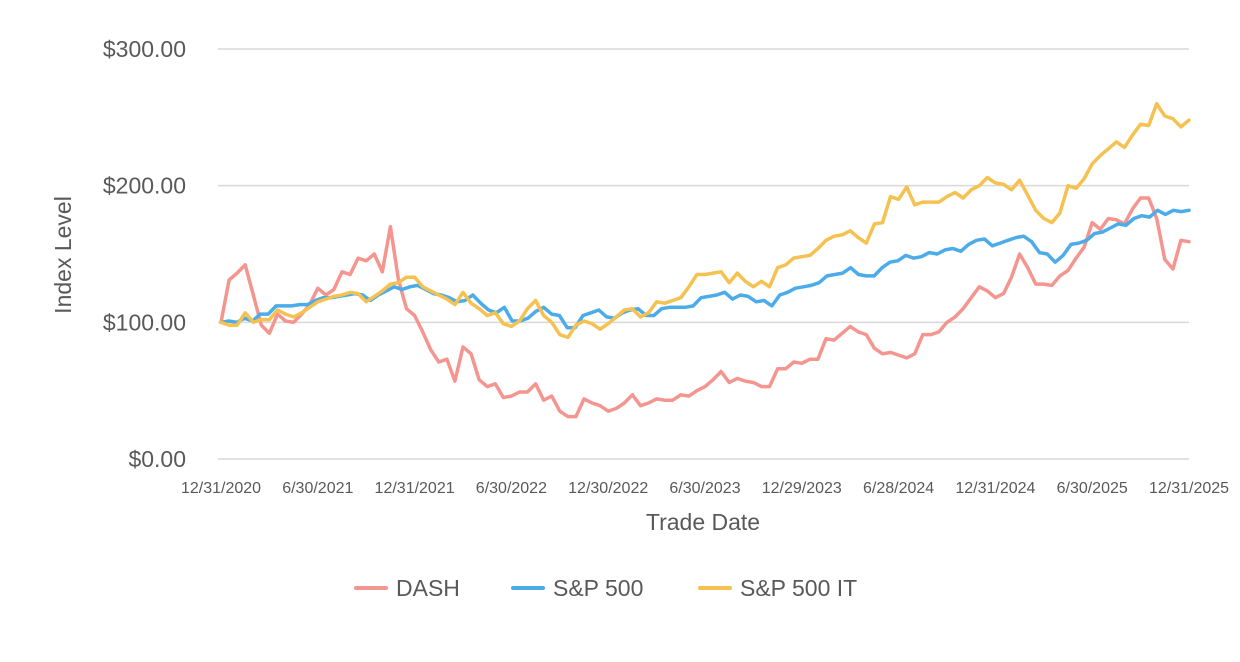 The height and width of the screenshot is (662, 1240). What do you see at coordinates (144, 322) in the screenshot?
I see `y-tick-label: $100.00` at bounding box center [144, 322].